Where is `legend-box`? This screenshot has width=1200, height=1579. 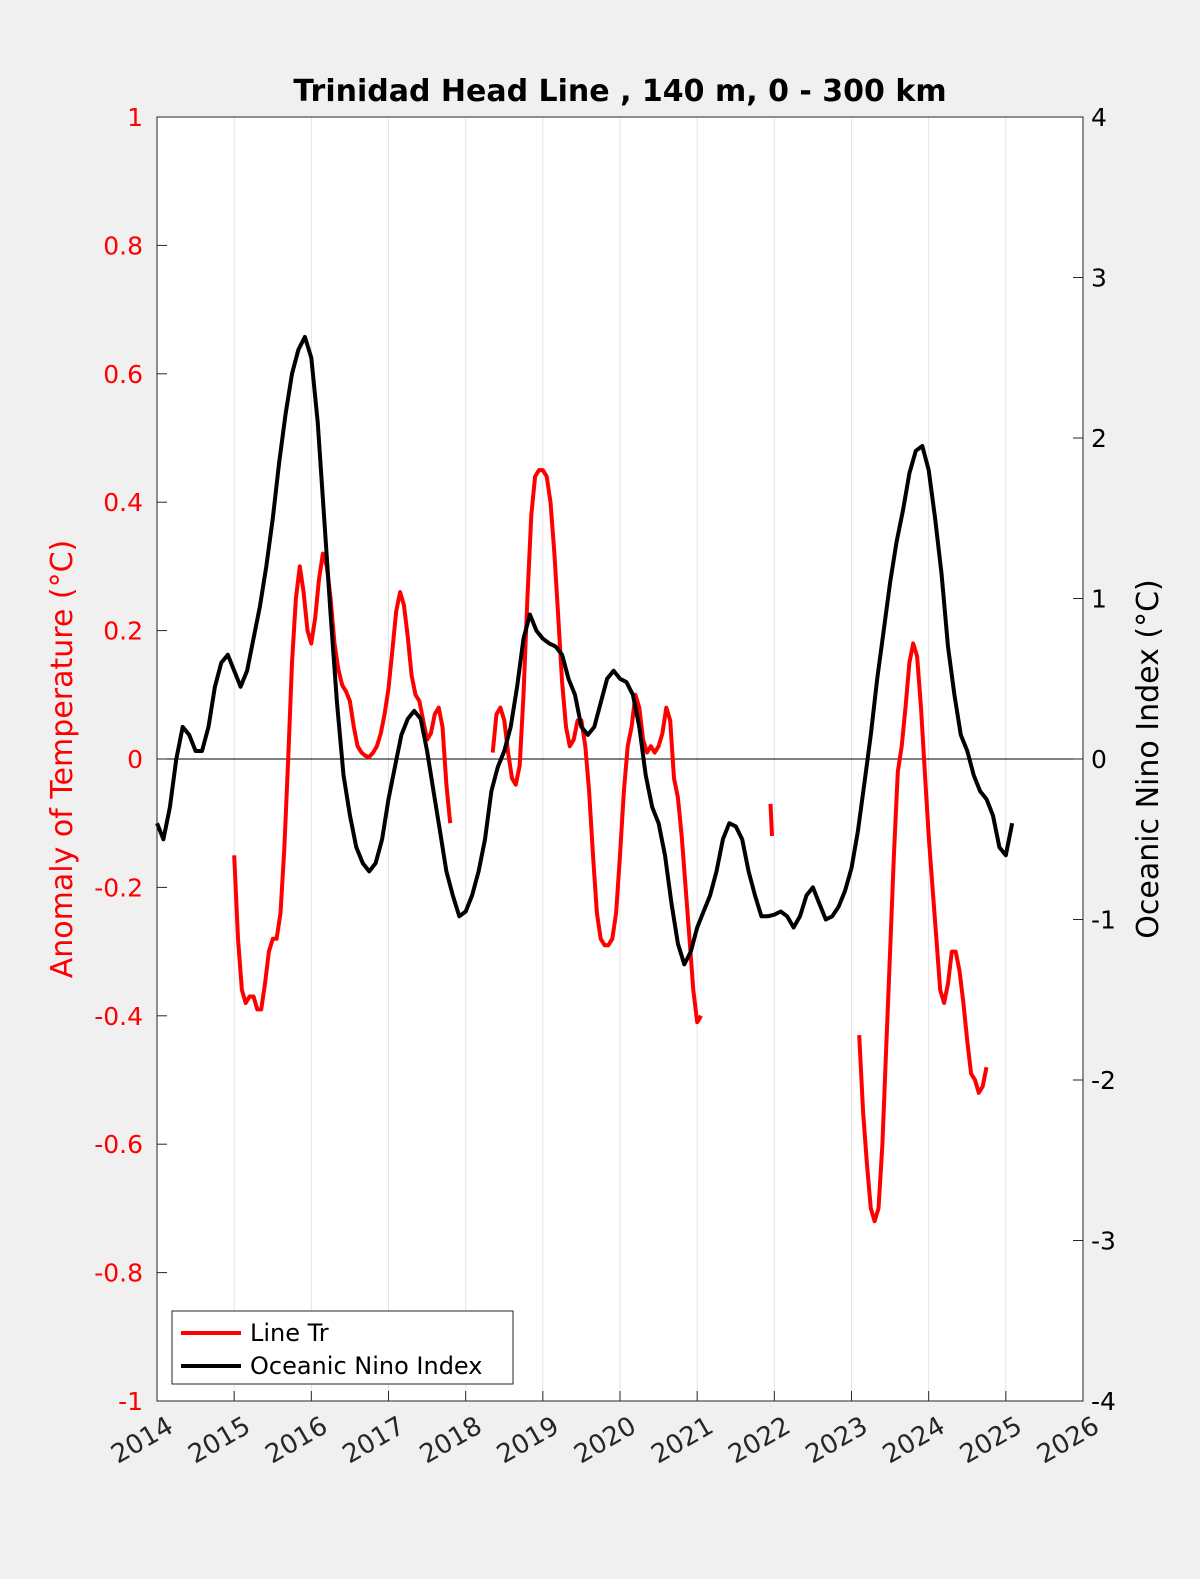
legend-box is located at coordinates (342, 1347).